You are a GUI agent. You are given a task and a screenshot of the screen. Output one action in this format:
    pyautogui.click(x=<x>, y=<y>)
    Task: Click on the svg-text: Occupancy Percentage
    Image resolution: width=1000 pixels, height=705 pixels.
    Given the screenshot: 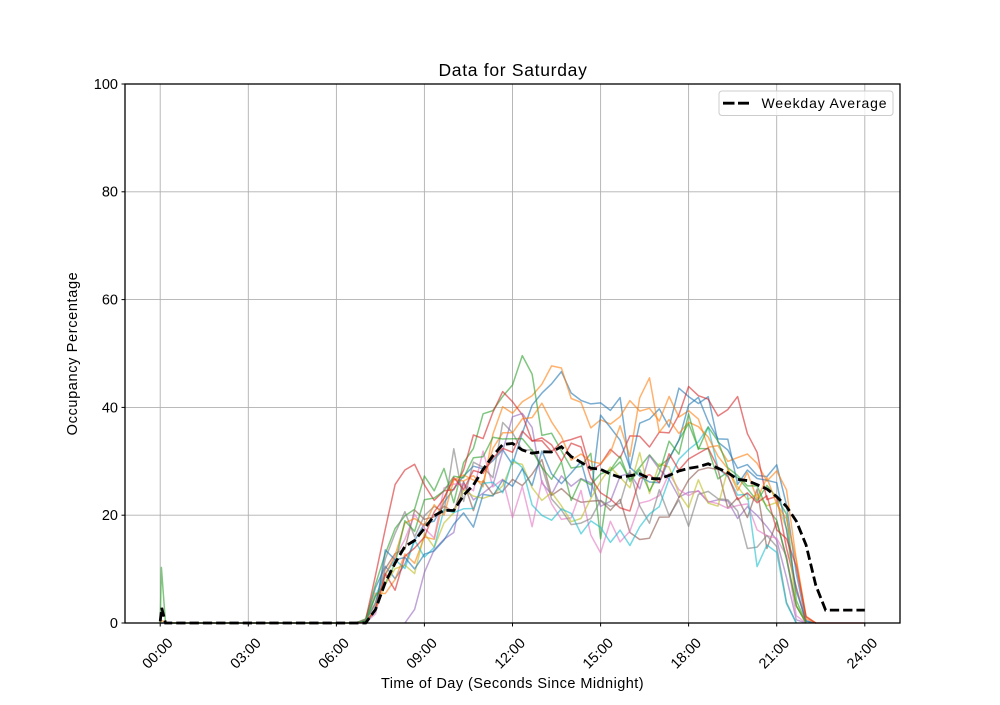 What is the action you would take?
    pyautogui.click(x=73, y=354)
    